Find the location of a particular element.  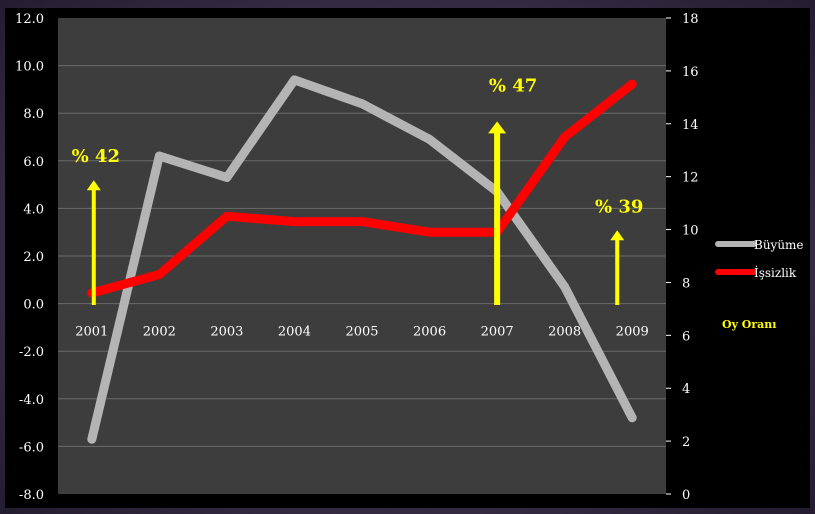

left-tick-label: 6.0 is located at coordinates (33, 162).